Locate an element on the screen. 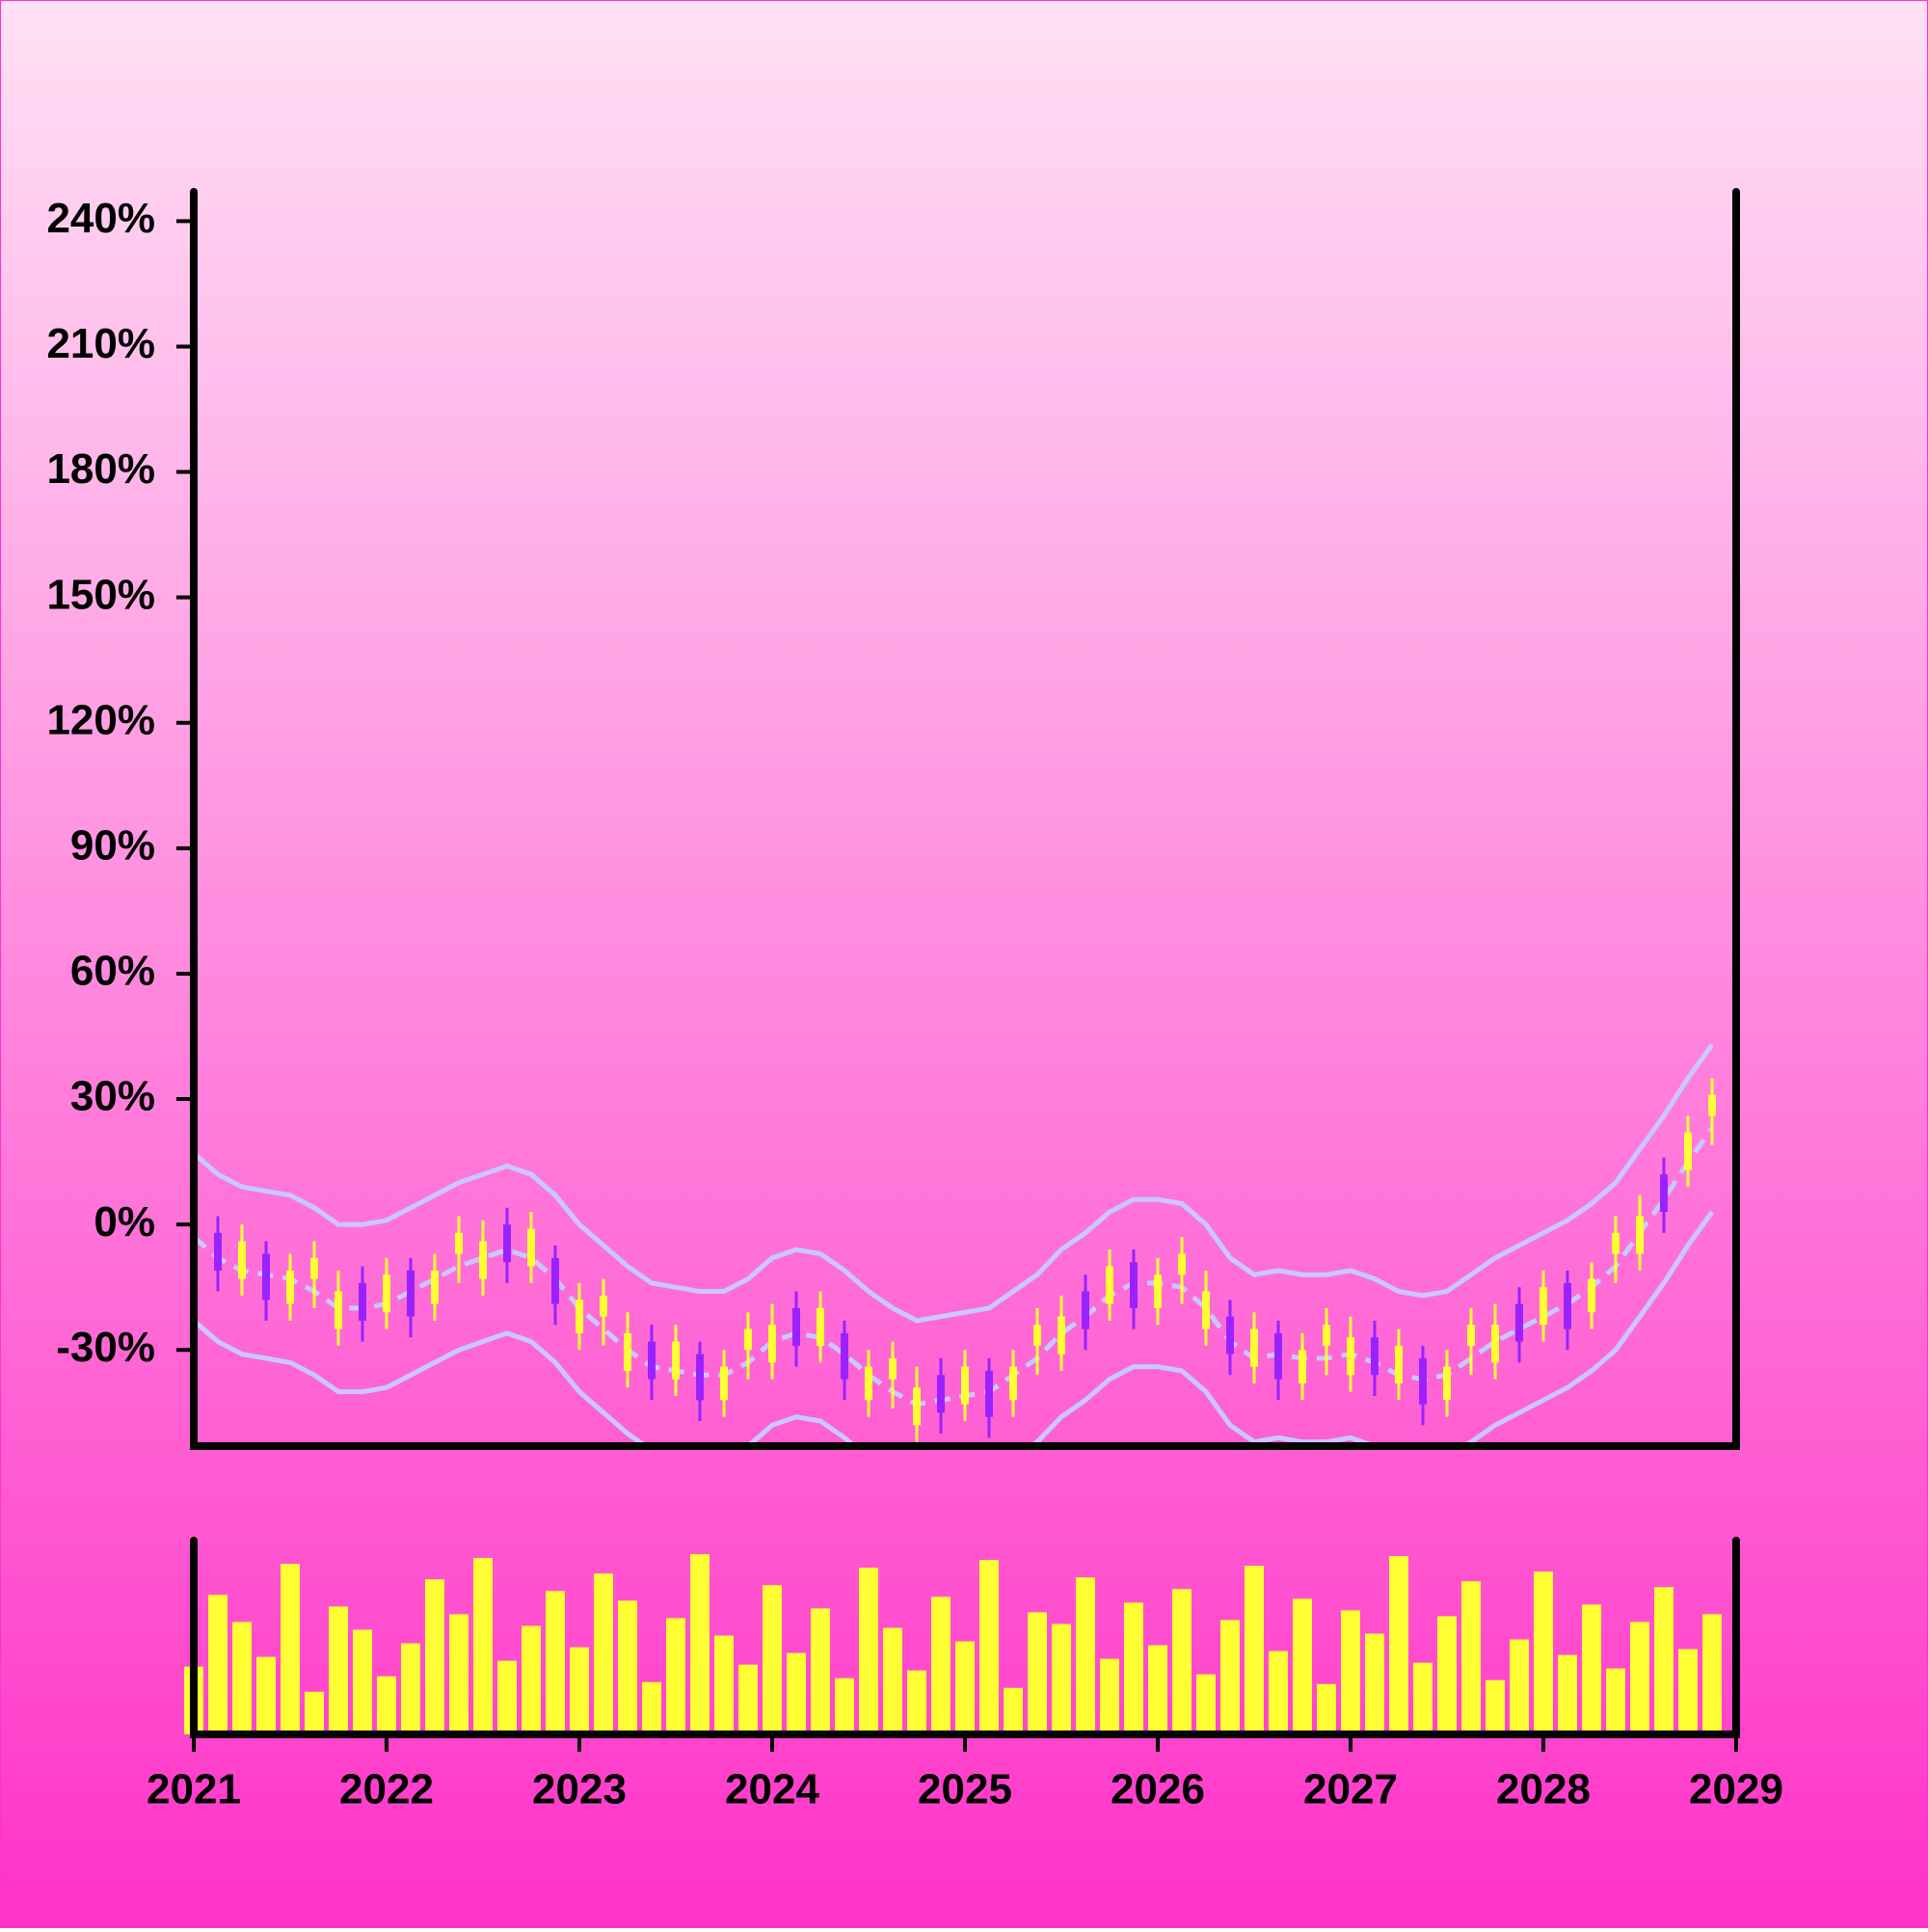 Image resolution: width=1928 pixels, height=1932 pixels. x-tick-label: 2029 is located at coordinates (1736, 1790).